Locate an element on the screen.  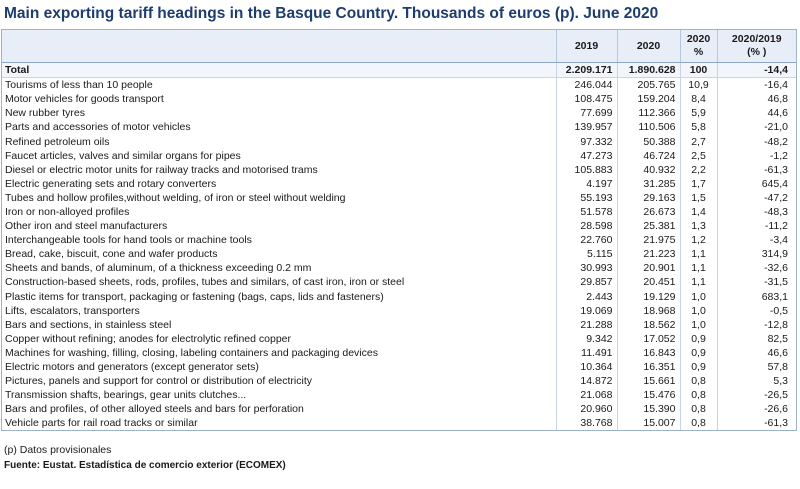
row-name: New rubber tyres is located at coordinates (45, 113).